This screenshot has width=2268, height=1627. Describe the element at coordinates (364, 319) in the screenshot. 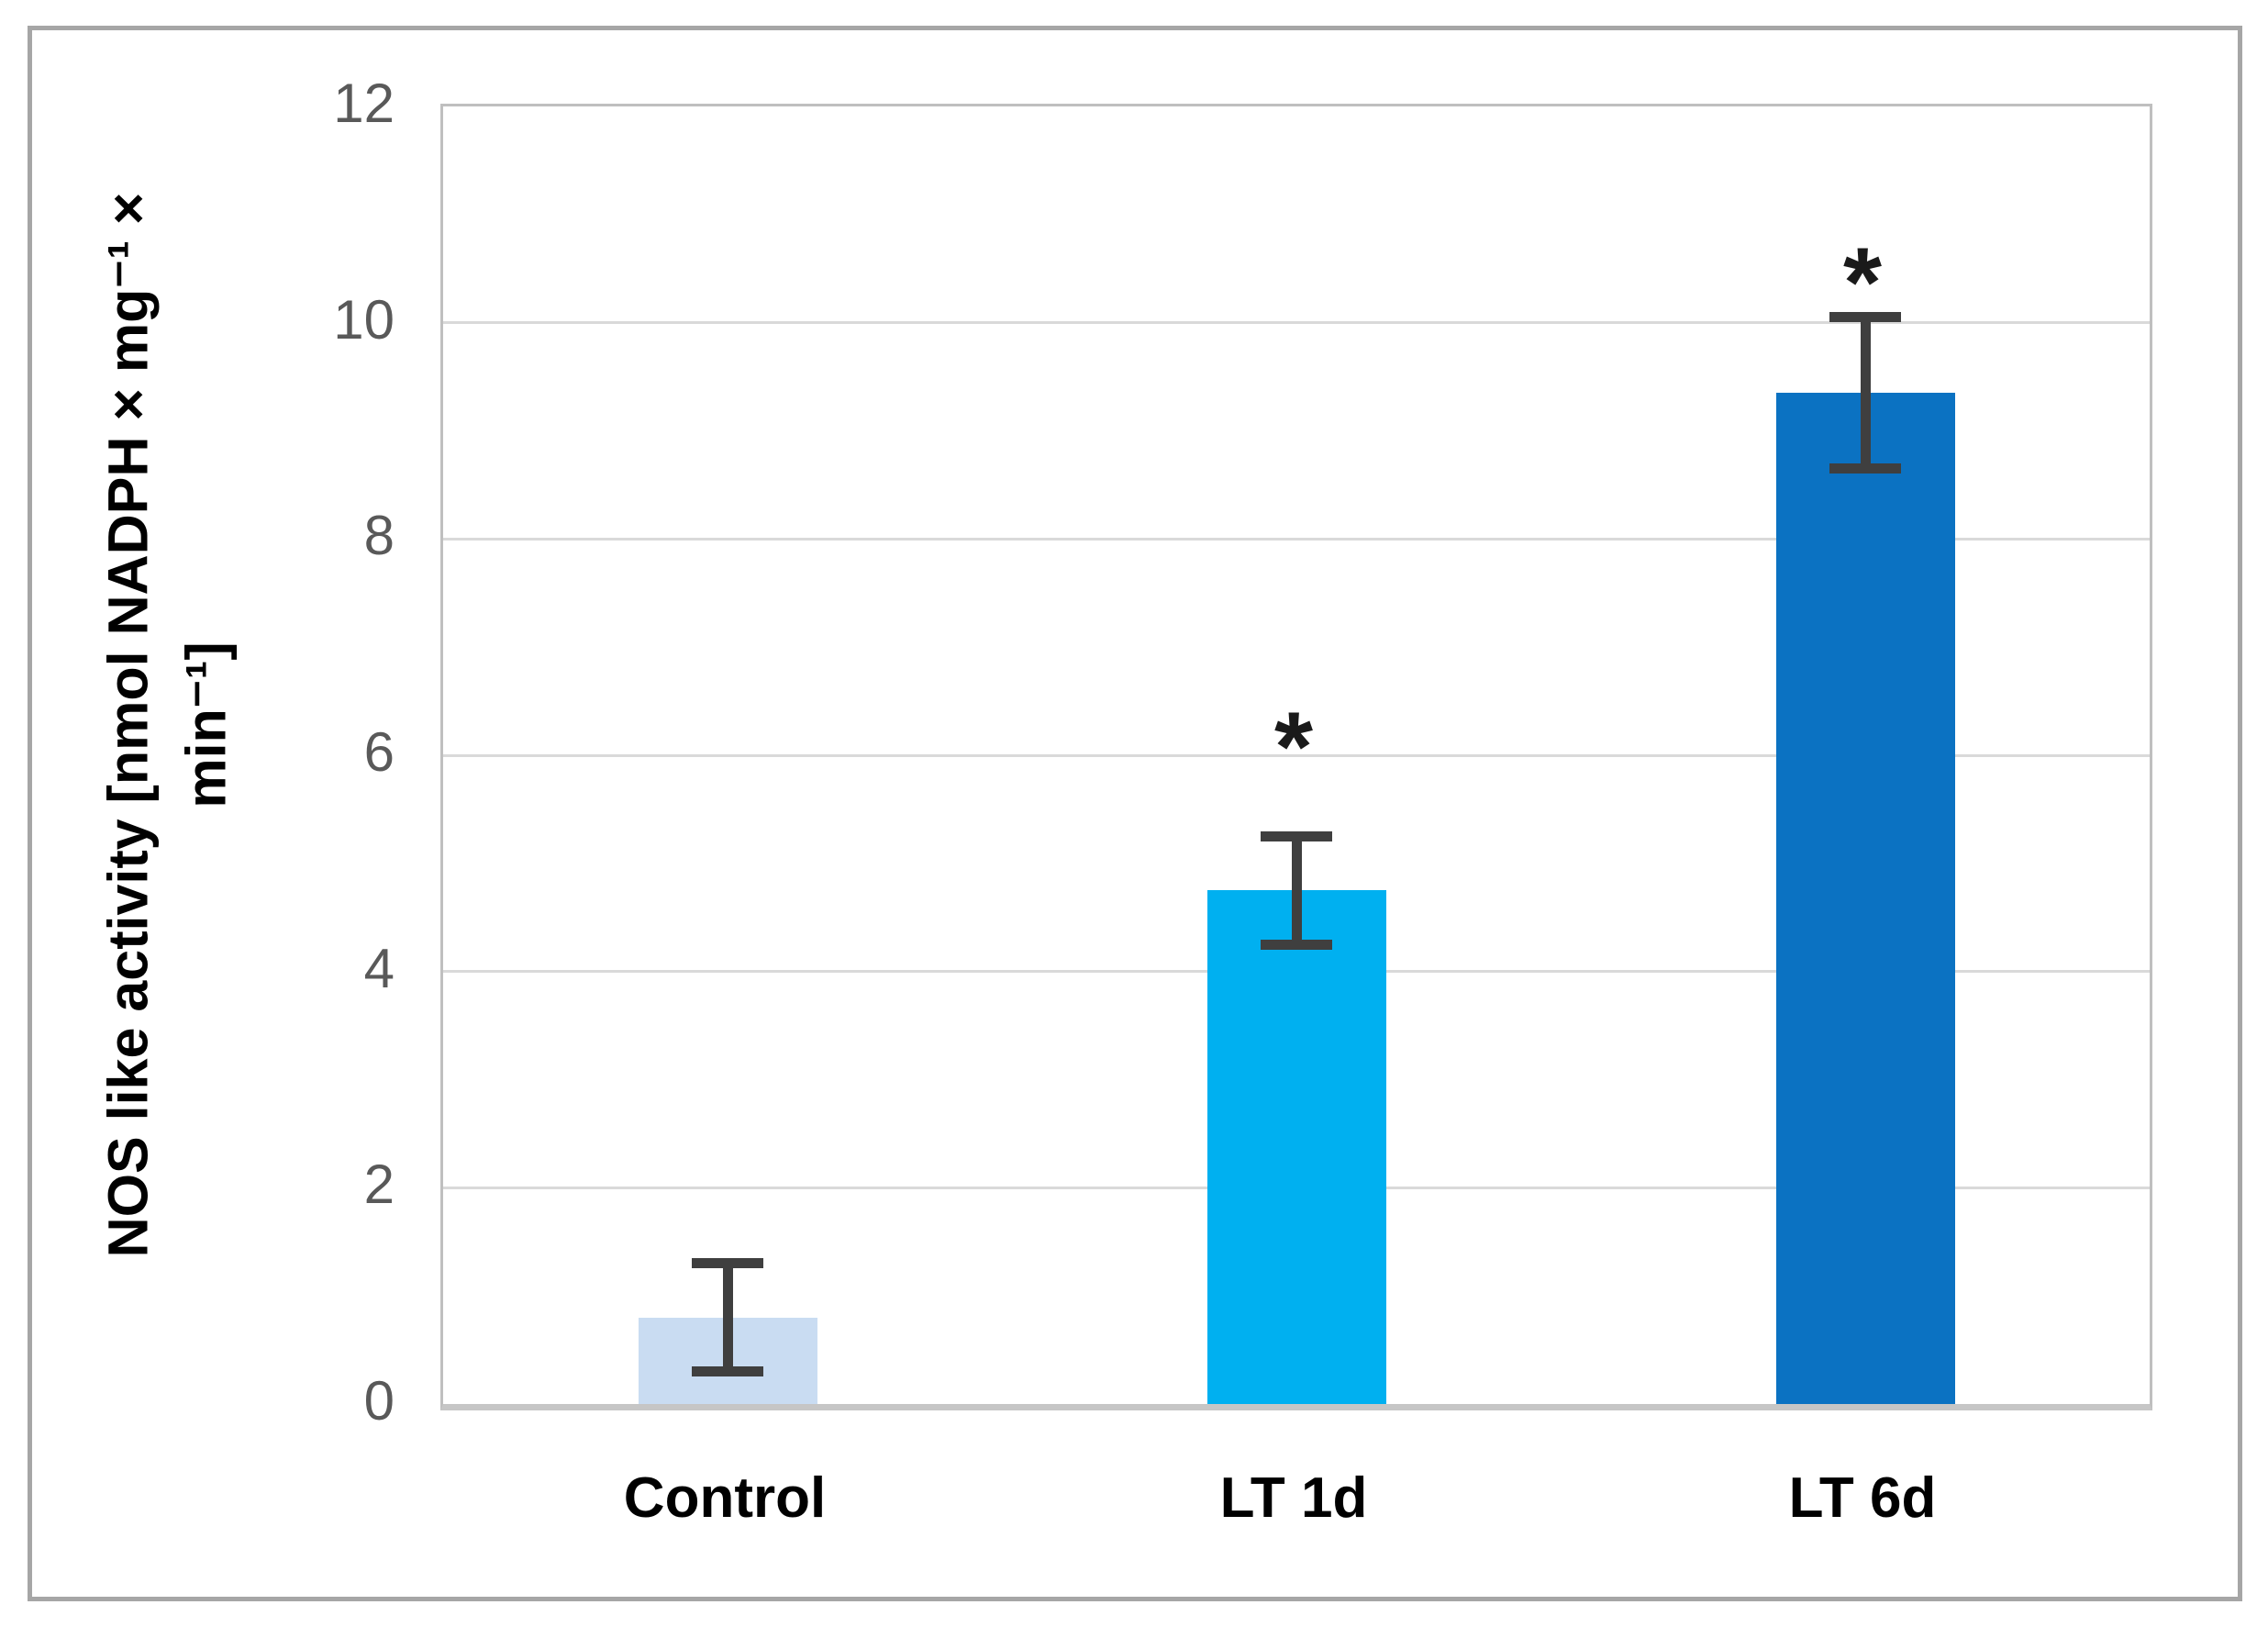

I see `y-tick-label: 10` at that location.